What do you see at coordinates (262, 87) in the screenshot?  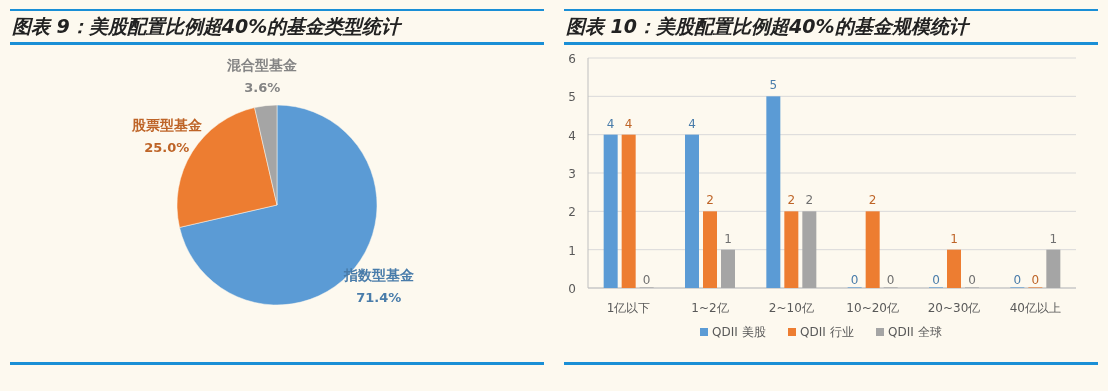 I see `data-label: 3.6%` at bounding box center [262, 87].